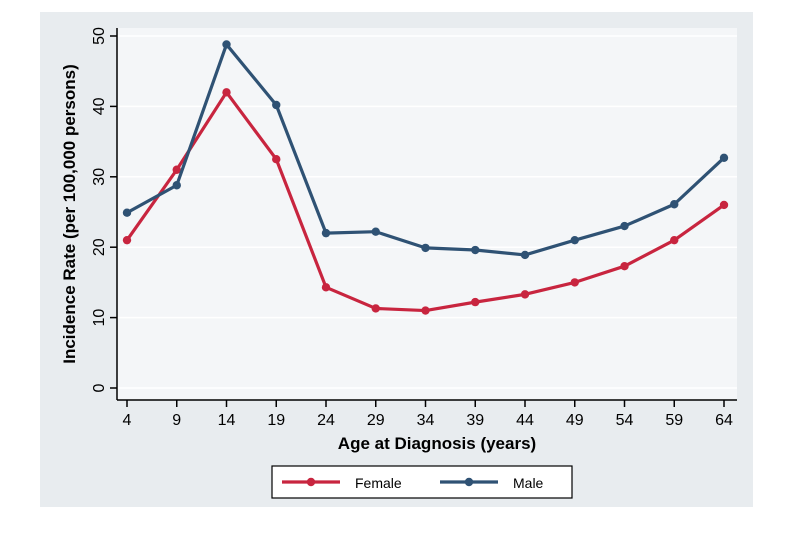 The width and height of the screenshot is (796, 535). I want to click on x-tick-label: 14, so click(227, 420).